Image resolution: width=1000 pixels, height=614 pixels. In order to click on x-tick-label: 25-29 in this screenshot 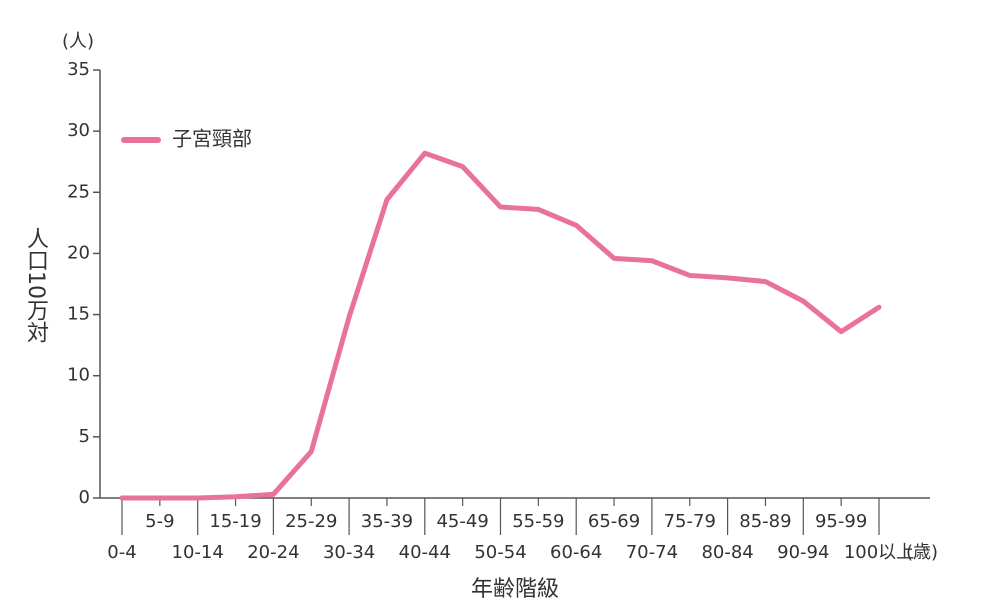, I will do `click(311, 521)`.